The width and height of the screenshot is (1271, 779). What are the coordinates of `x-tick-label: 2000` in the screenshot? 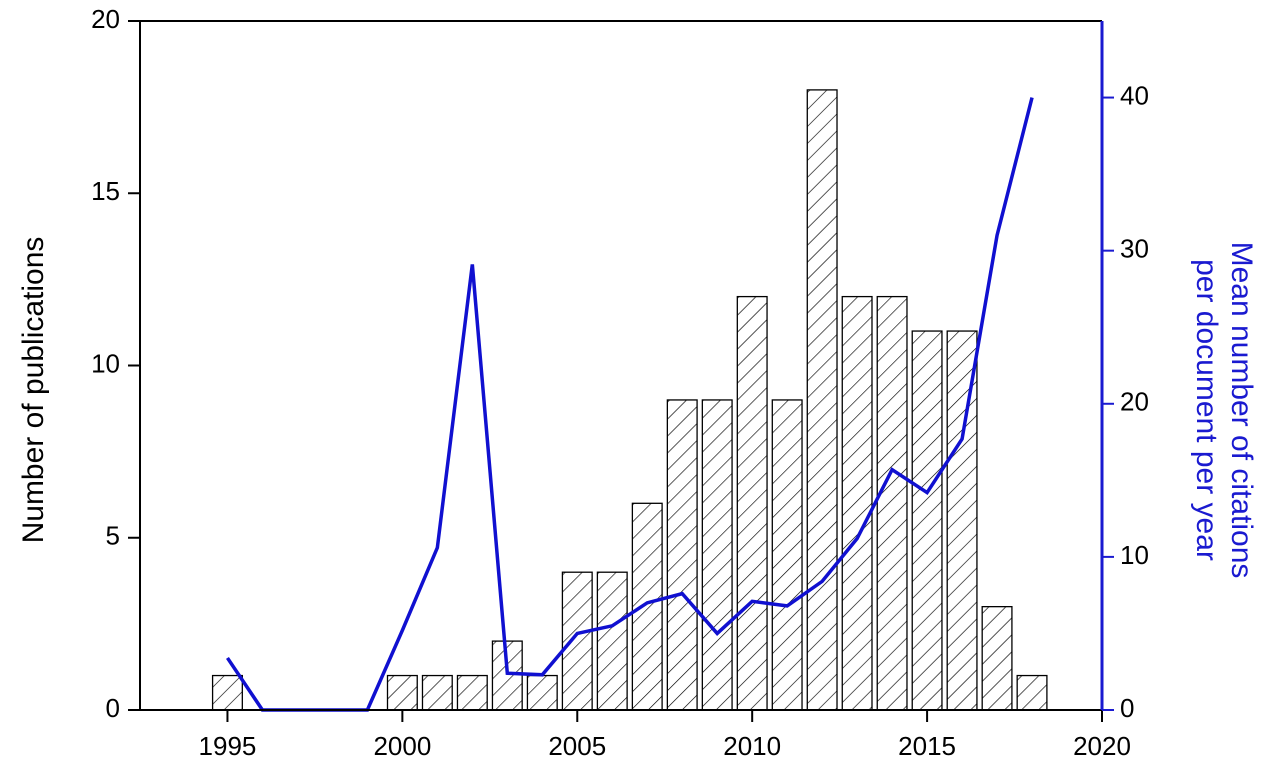 It's located at (402, 746).